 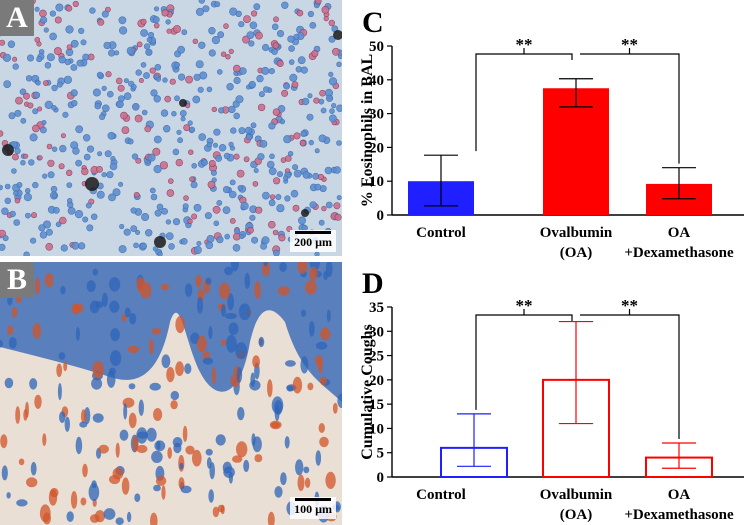 What do you see at coordinates (376, 405) in the screenshot?
I see `y-tick-label: 15` at bounding box center [376, 405].